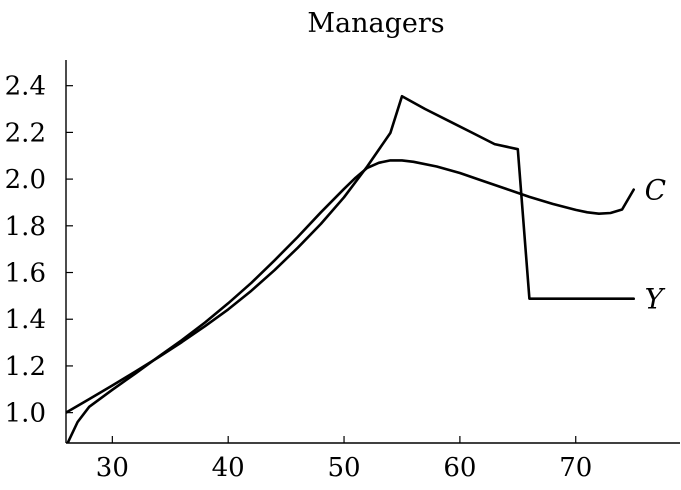  I want to click on y-tick-label: 1.6, so click(25, 274).